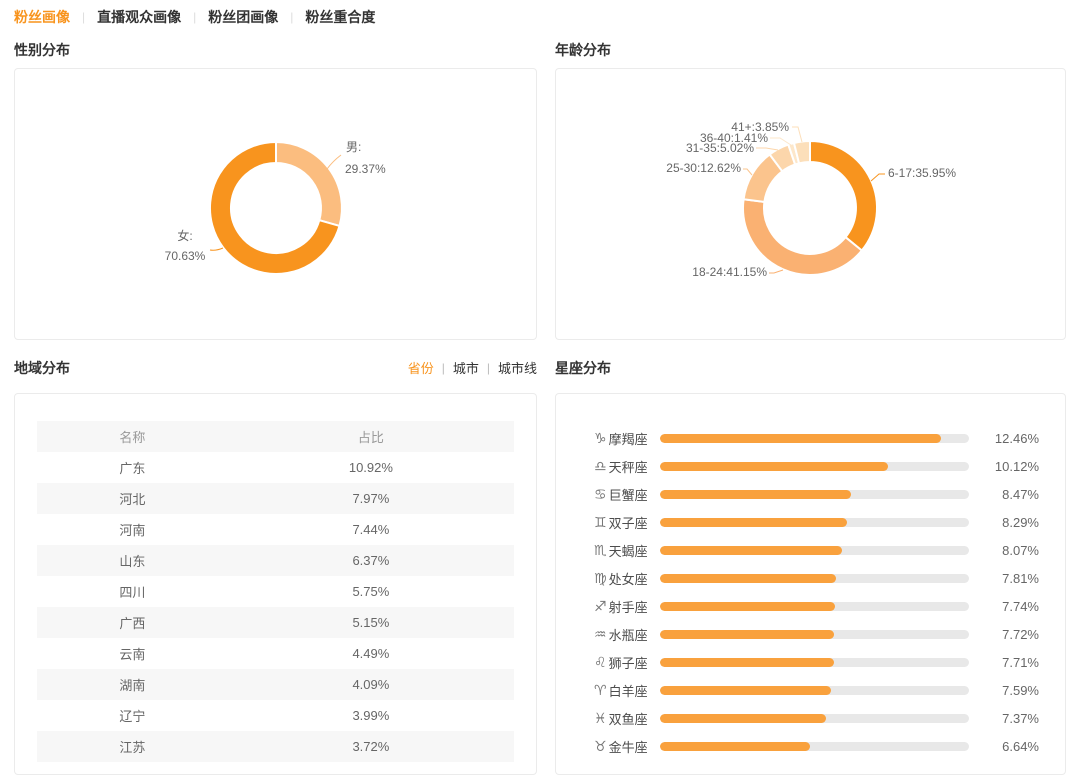 The image size is (1080, 783). What do you see at coordinates (734, 138) in the screenshot?
I see `age-36-40-label: 36-40:1.41%` at bounding box center [734, 138].